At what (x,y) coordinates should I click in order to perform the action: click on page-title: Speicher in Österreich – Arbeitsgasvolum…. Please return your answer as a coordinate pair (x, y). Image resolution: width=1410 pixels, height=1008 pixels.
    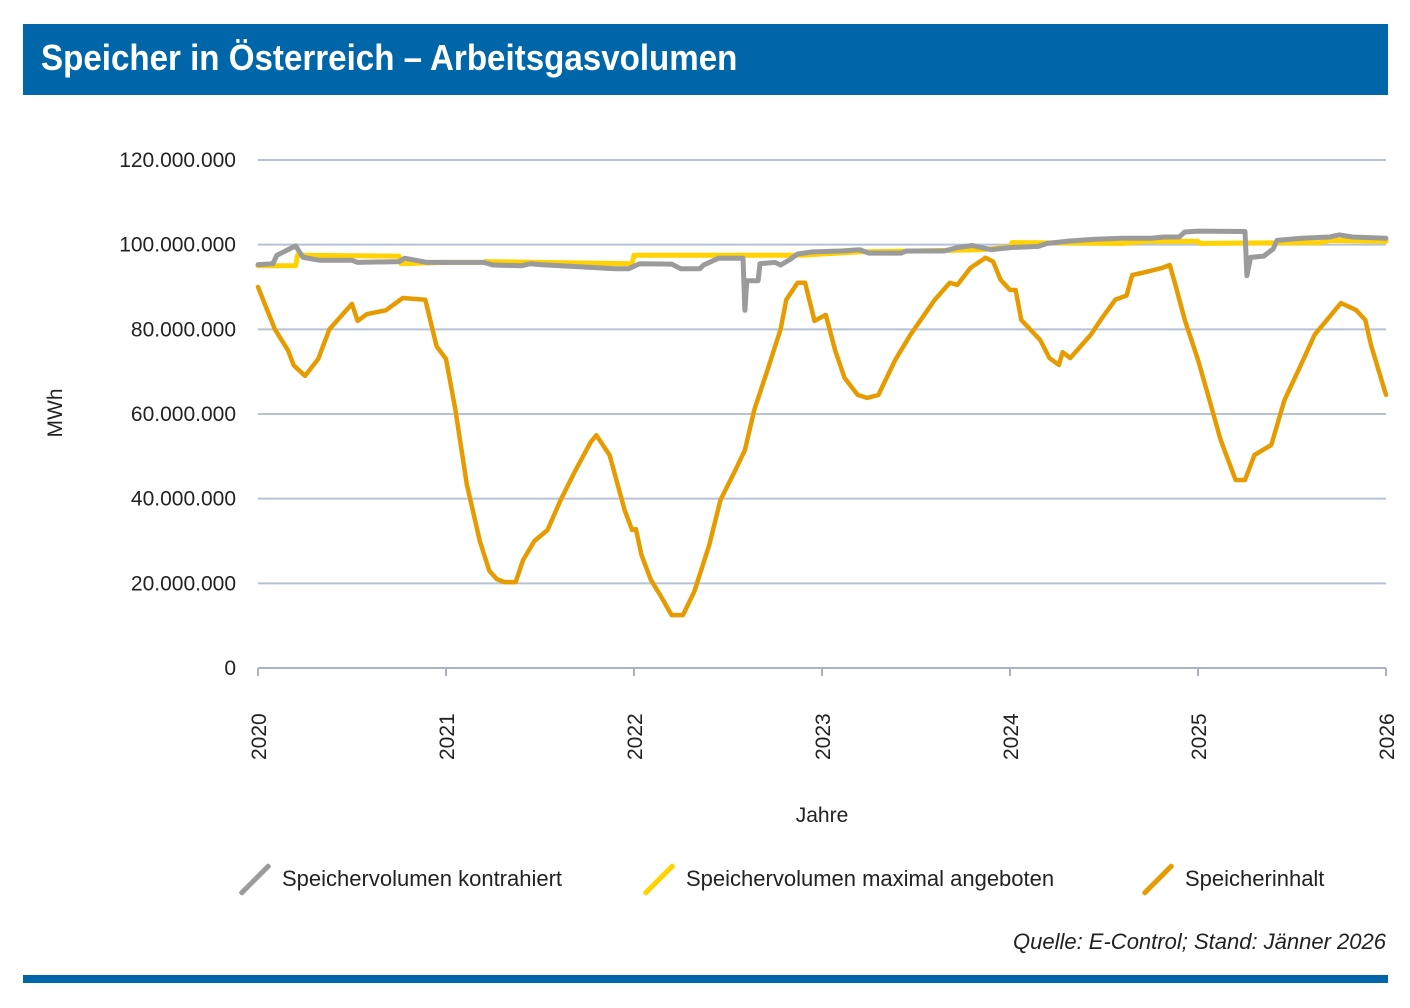
    Looking at the image, I should click on (389, 57).